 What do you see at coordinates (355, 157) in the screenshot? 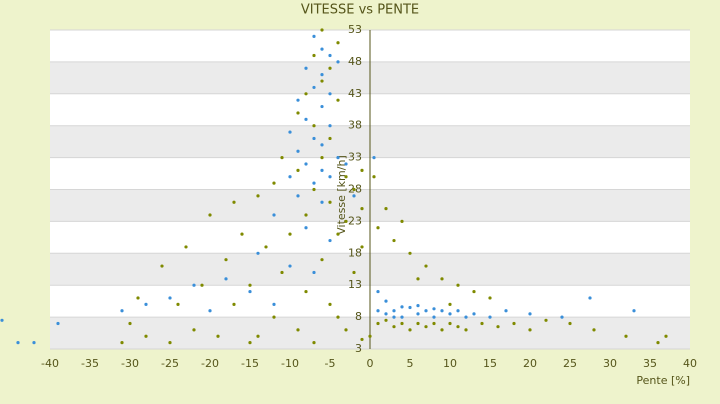
I see `y-tick-label: 33` at bounding box center [355, 157].